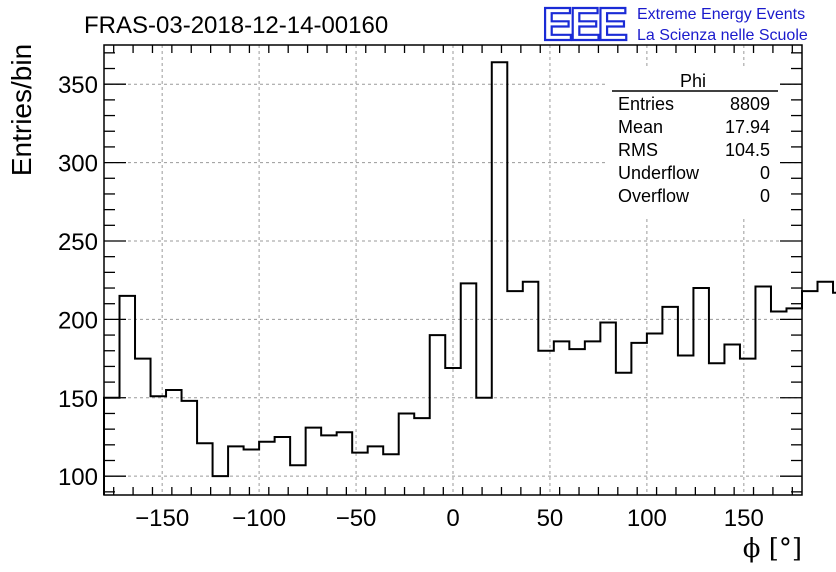  I want to click on logo-line-2: La Scienza nelle Scuole, so click(722, 35).